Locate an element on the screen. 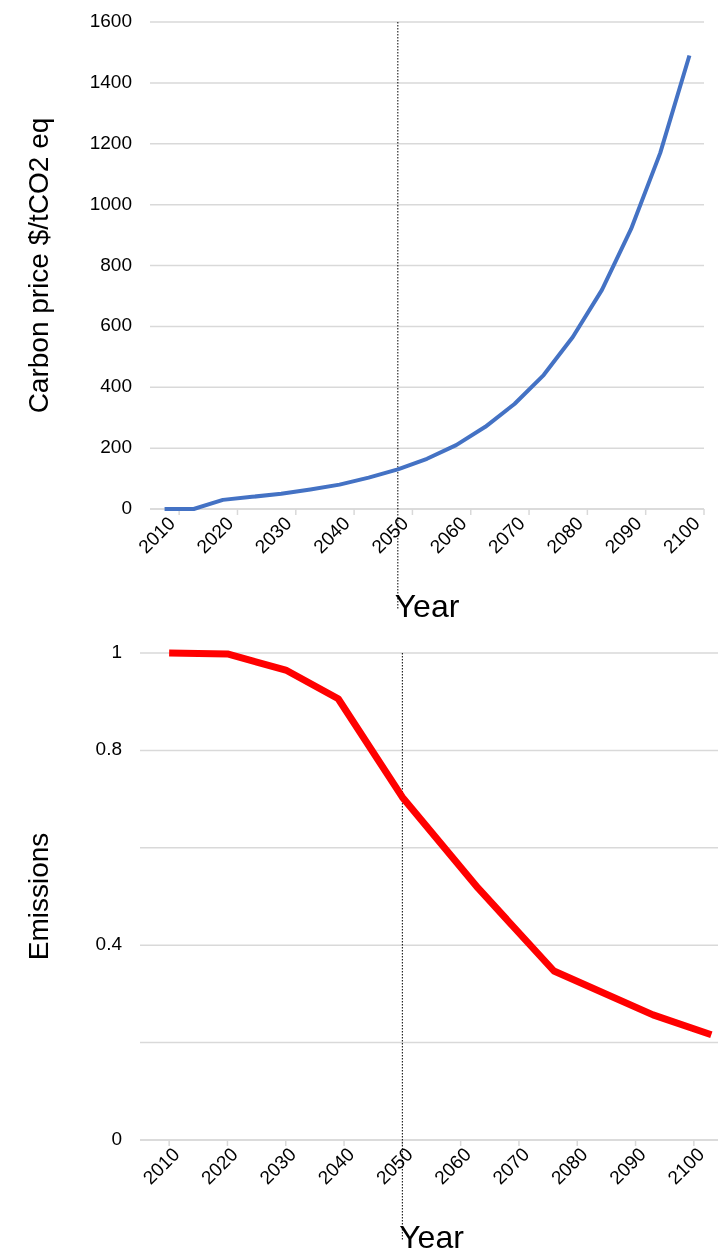 The width and height of the screenshot is (718, 1250). y-tick-label: 1000 is located at coordinates (110, 203).